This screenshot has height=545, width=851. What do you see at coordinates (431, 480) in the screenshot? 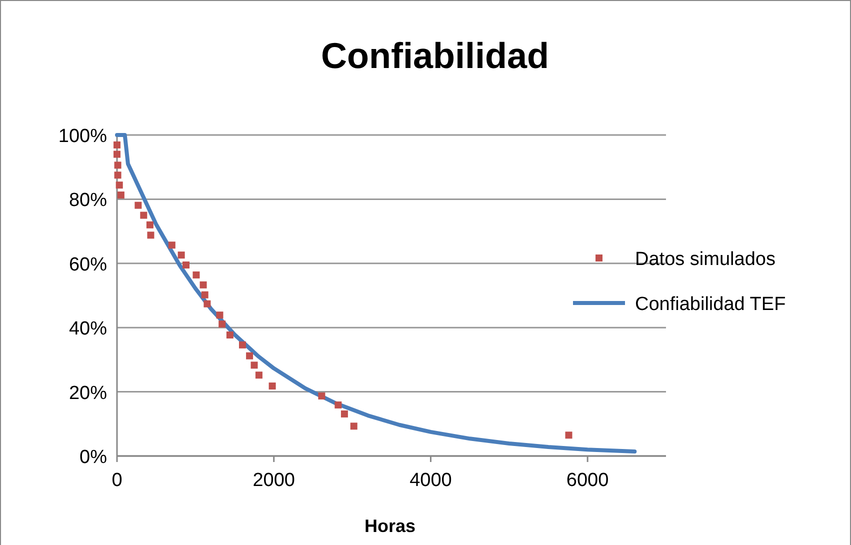
I see `x-tick-label: 4000` at bounding box center [431, 480].